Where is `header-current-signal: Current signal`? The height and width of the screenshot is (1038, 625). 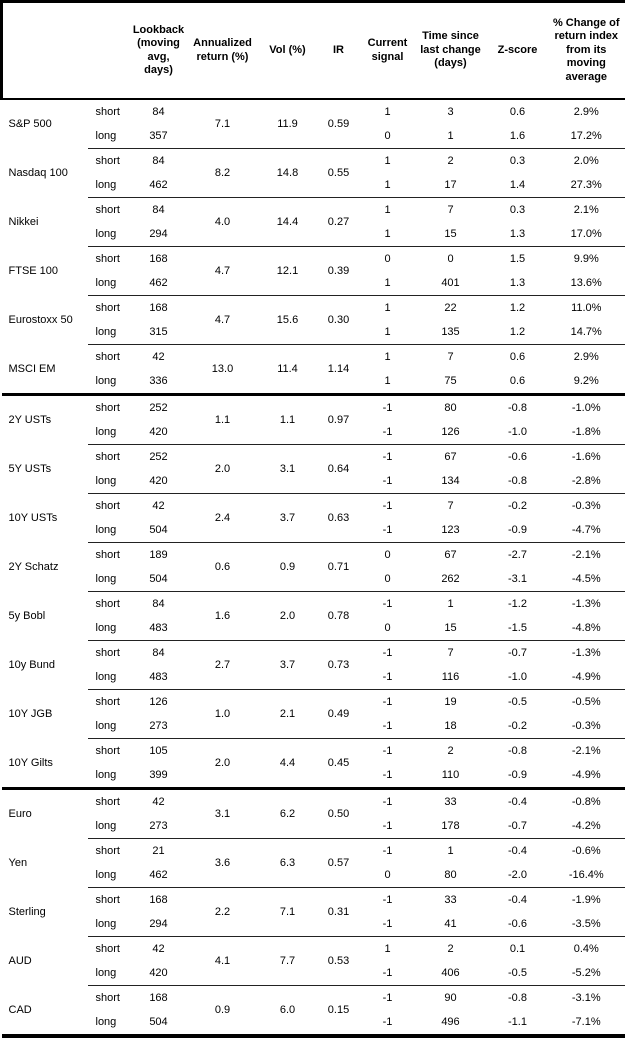 header-current-signal: Current signal is located at coordinates (388, 51).